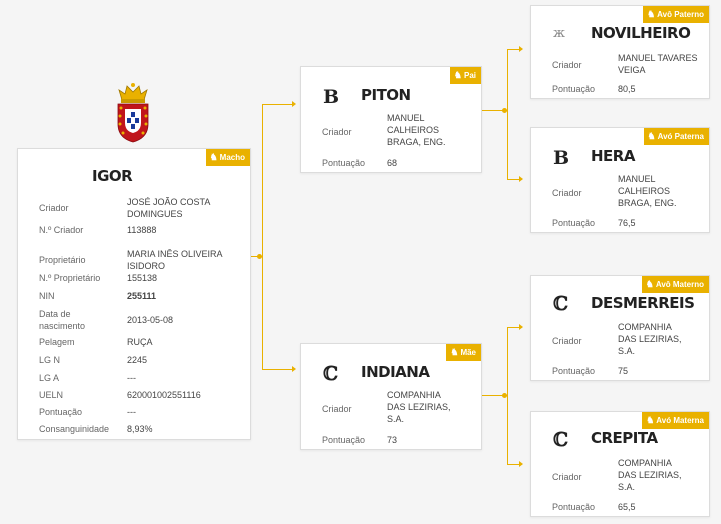  I want to click on relation-badge: ♞ Avó Materna, so click(675, 420).